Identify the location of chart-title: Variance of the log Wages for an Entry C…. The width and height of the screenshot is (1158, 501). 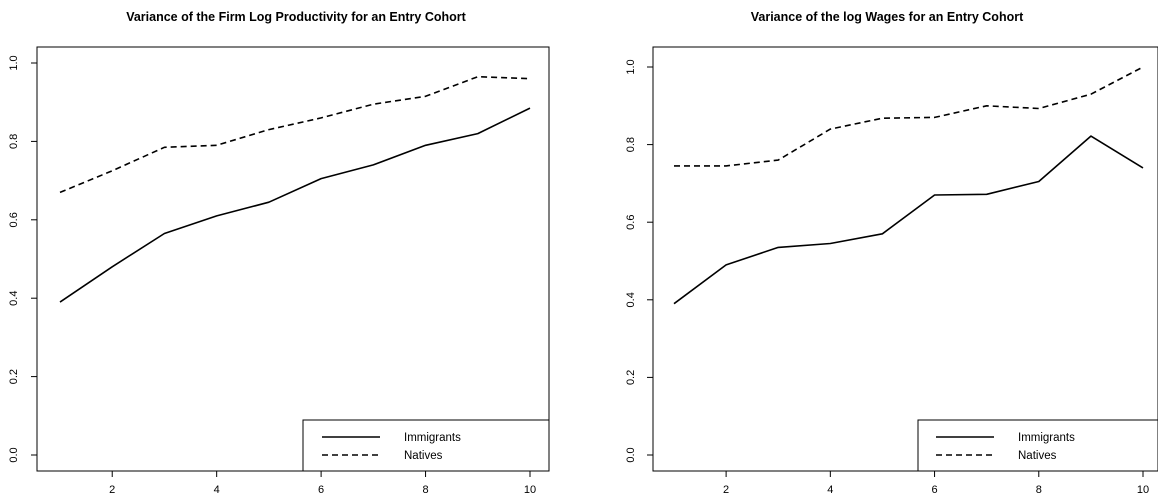
(887, 17).